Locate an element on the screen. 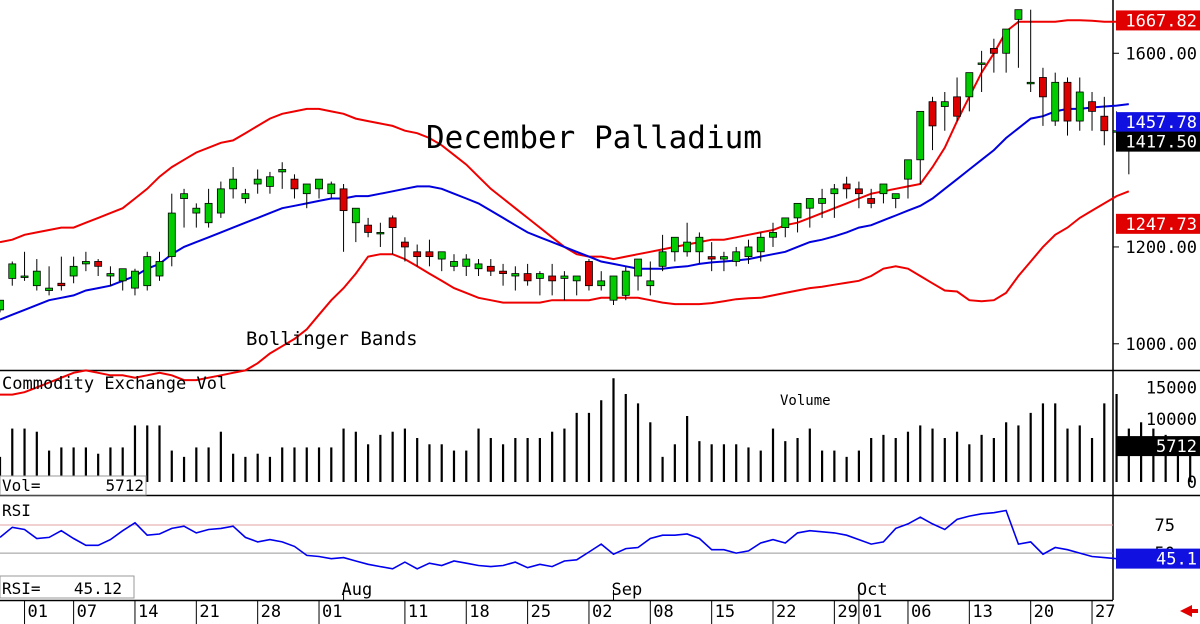  volume-tick-label: 10000 is located at coordinates (1171, 420).